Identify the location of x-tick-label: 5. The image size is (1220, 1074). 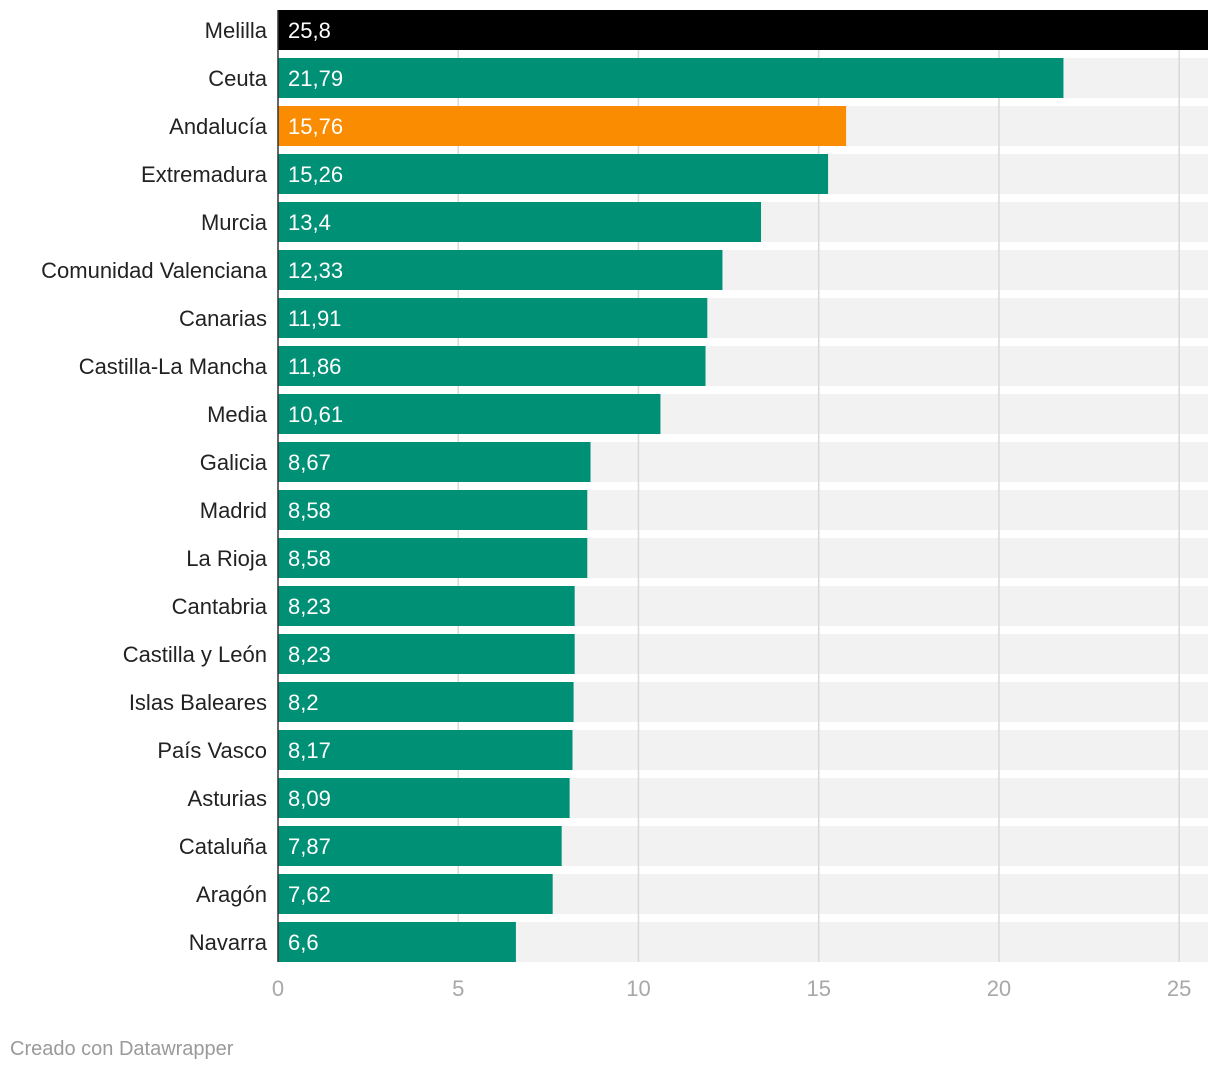
(458, 988).